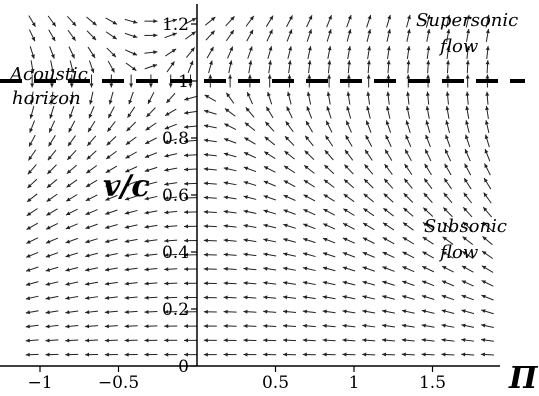 This screenshot has height=396, width=539. I want to click on subsonic-label: Subsonic, so click(465, 226).